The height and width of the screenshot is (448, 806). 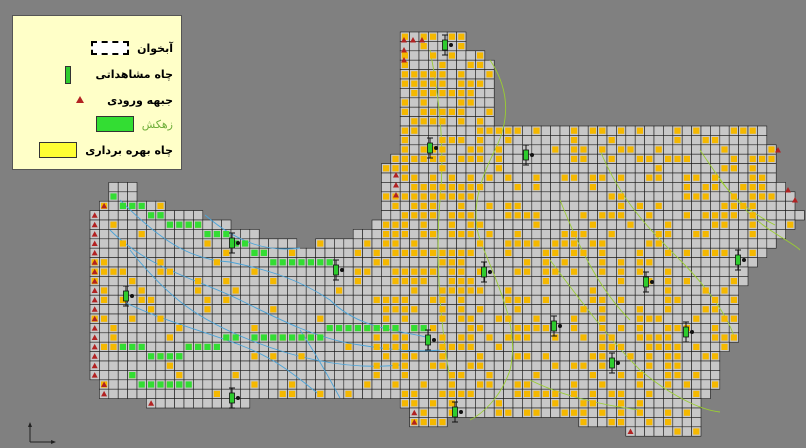 What do you see at coordinates (157, 124) in the screenshot?
I see `legend-label: زهکش` at bounding box center [157, 124].